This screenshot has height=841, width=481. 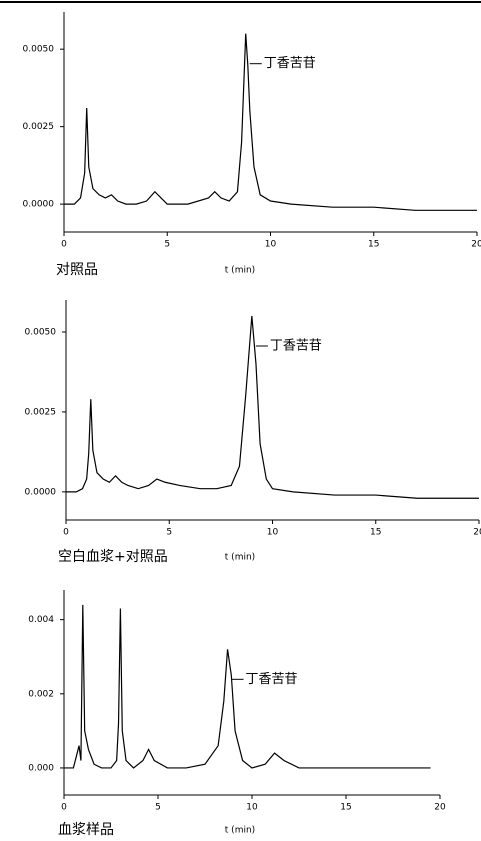 I want to click on sample-title: 空白血浆+对照品, so click(x=113, y=557).